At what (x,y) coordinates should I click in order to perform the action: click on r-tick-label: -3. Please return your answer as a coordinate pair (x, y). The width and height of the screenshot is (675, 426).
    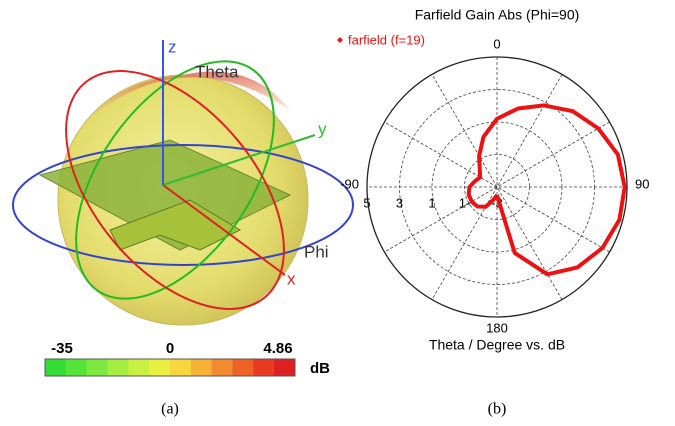
    Looking at the image, I should click on (497, 202).